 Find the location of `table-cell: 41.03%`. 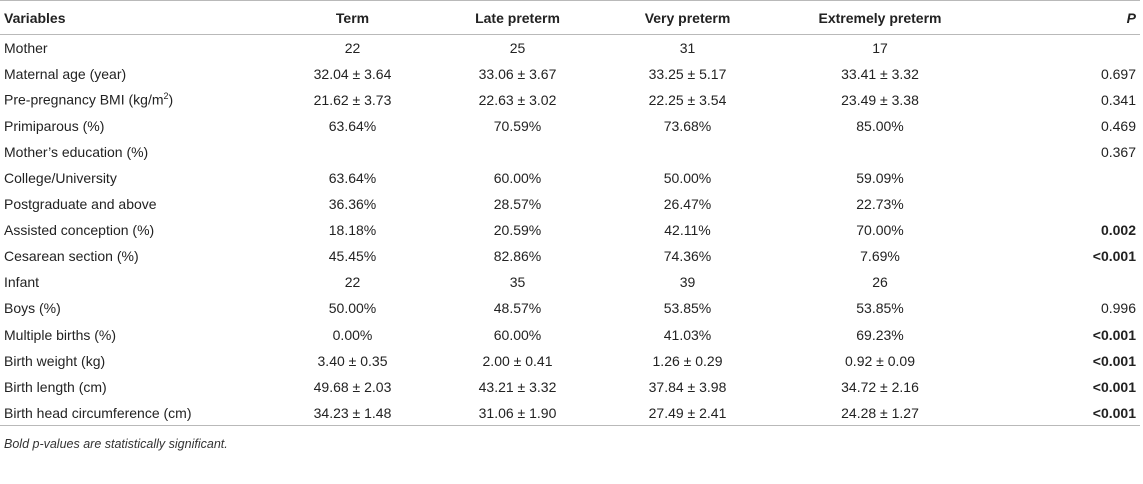

table-cell: 41.03% is located at coordinates (687, 334).